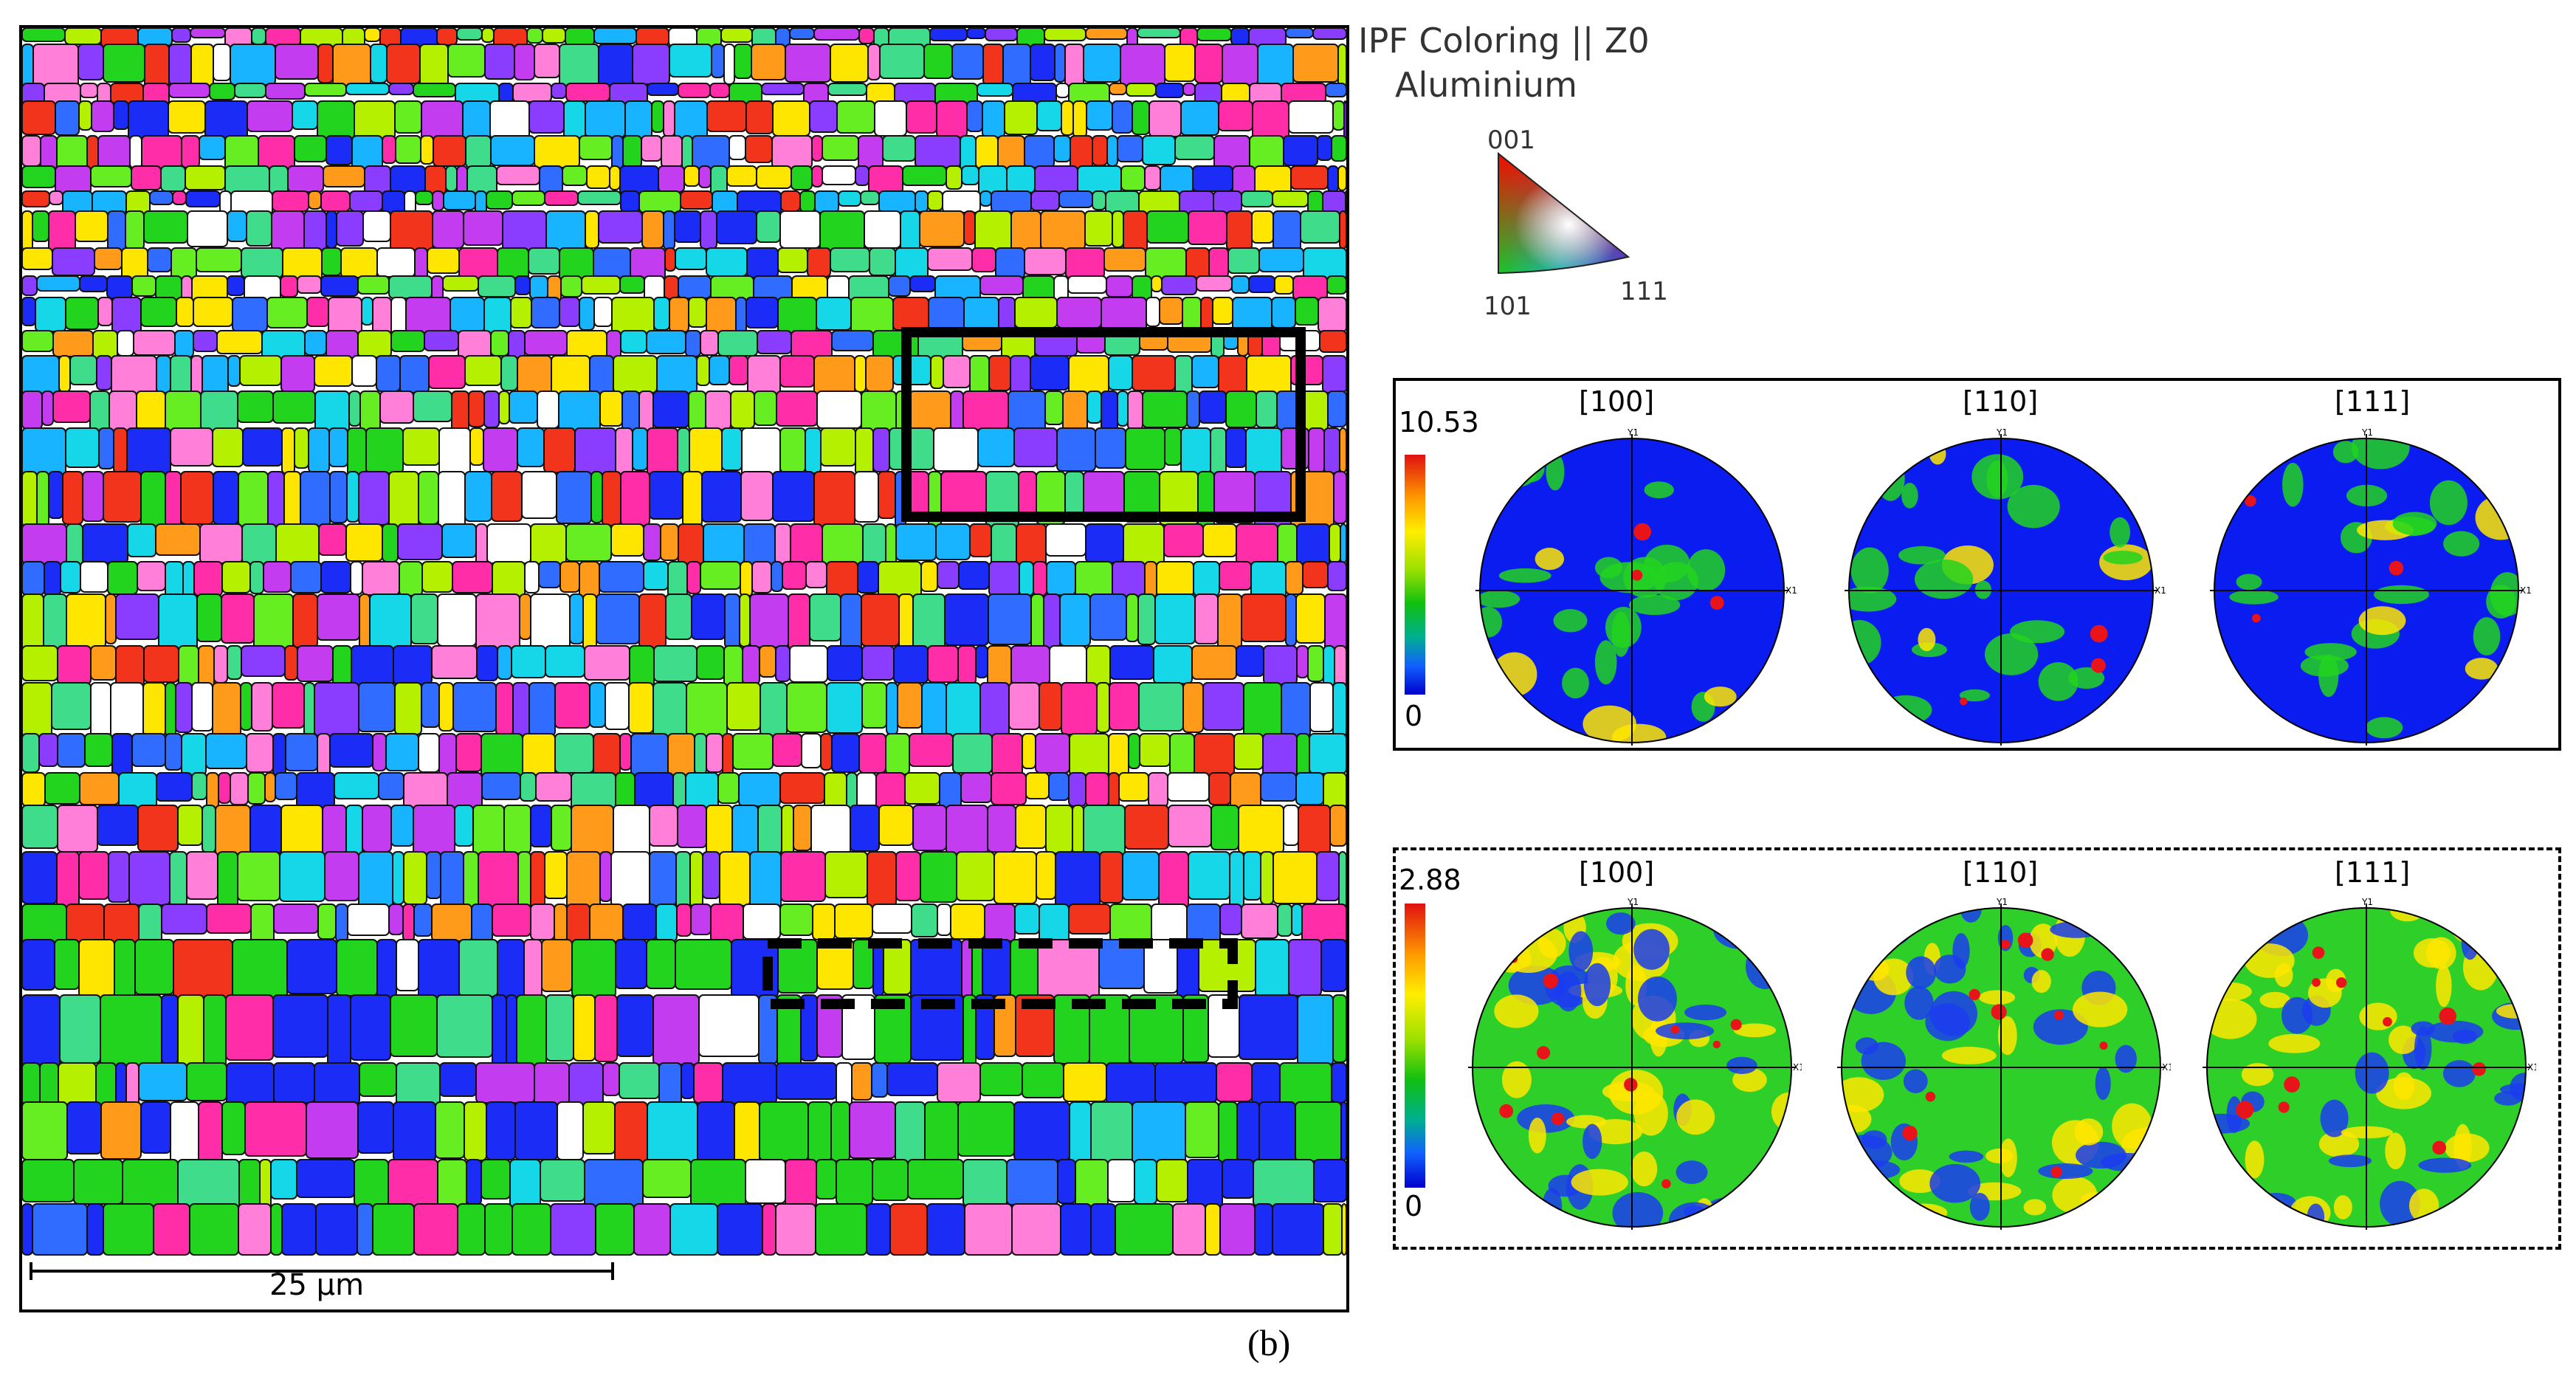 This screenshot has height=1387, width=2576. Describe the element at coordinates (1508, 306) in the screenshot. I see `ipf-corner-101: 101` at that location.